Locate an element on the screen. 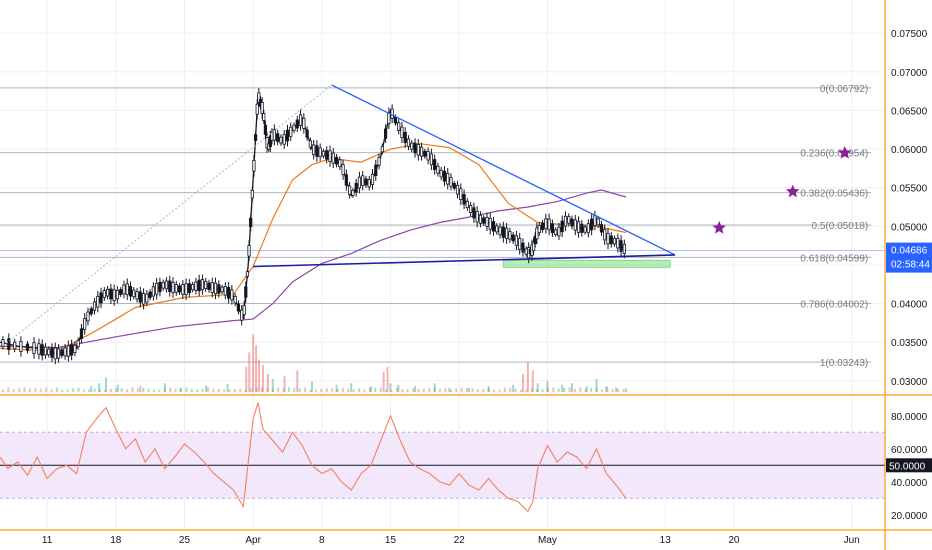 The image size is (932, 550). fib-level-label: 0.618(0.04599) is located at coordinates (834, 258).